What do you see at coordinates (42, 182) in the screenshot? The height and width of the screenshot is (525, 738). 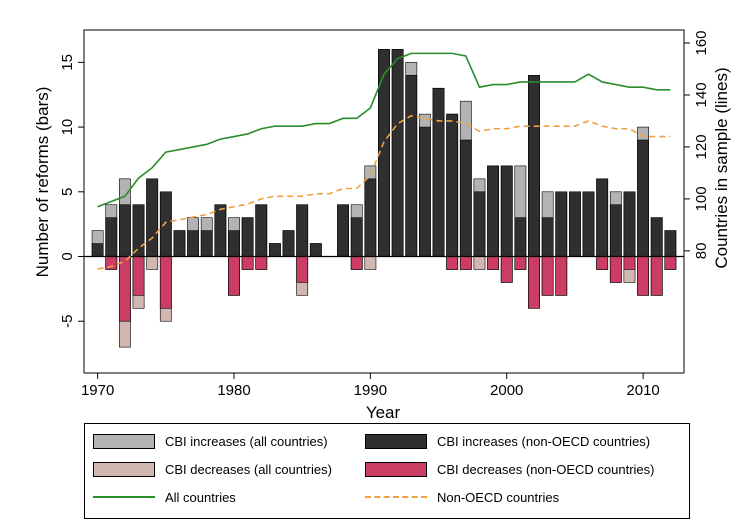 I see `y-axis-label: Number of reforms (bars)` at bounding box center [42, 182].